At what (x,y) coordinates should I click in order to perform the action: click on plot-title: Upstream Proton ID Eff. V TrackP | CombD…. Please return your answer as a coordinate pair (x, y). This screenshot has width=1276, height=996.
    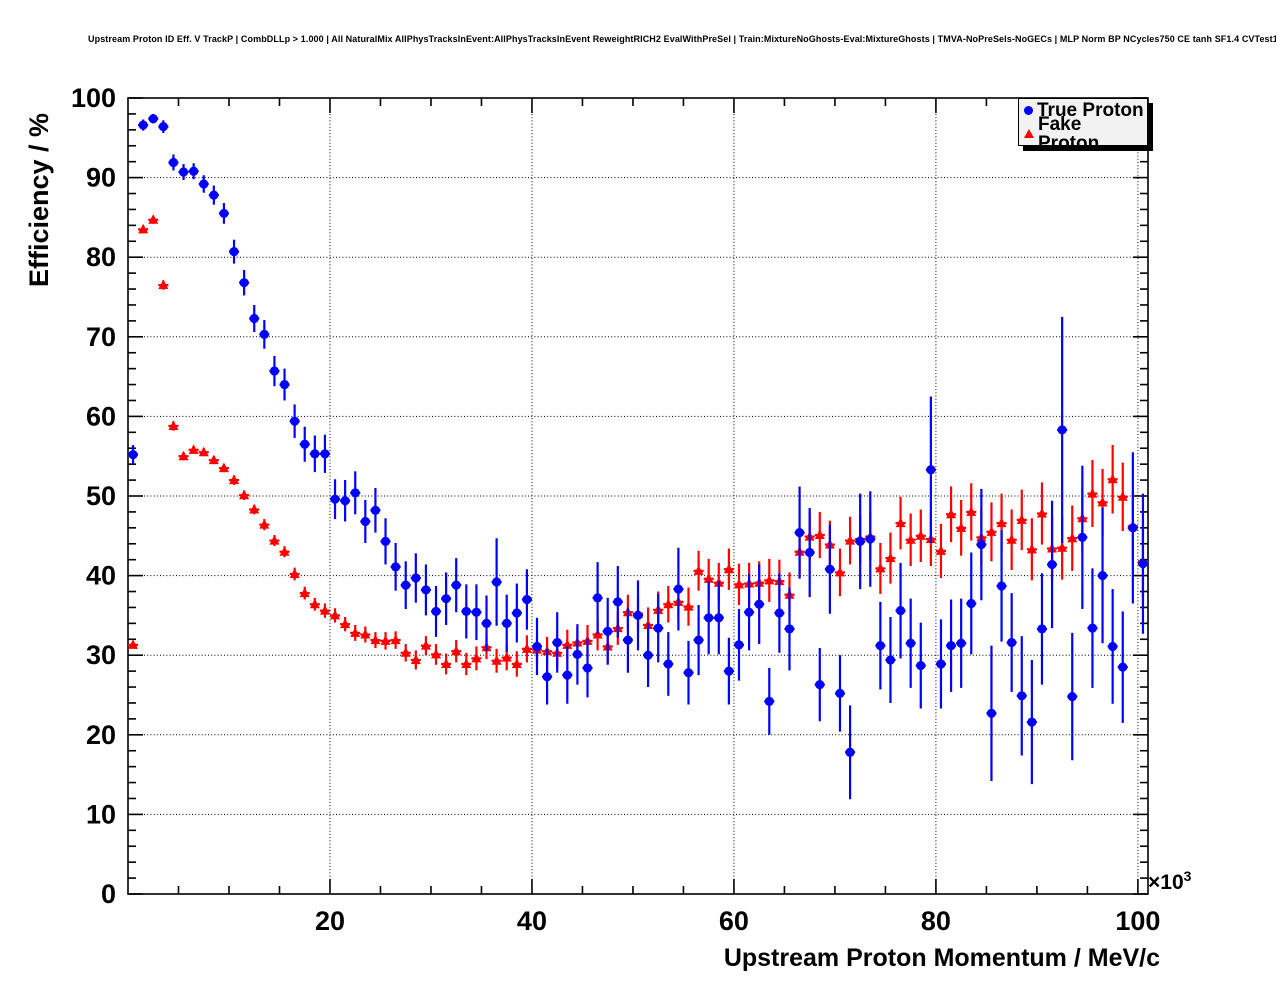
    Looking at the image, I should click on (682, 39).